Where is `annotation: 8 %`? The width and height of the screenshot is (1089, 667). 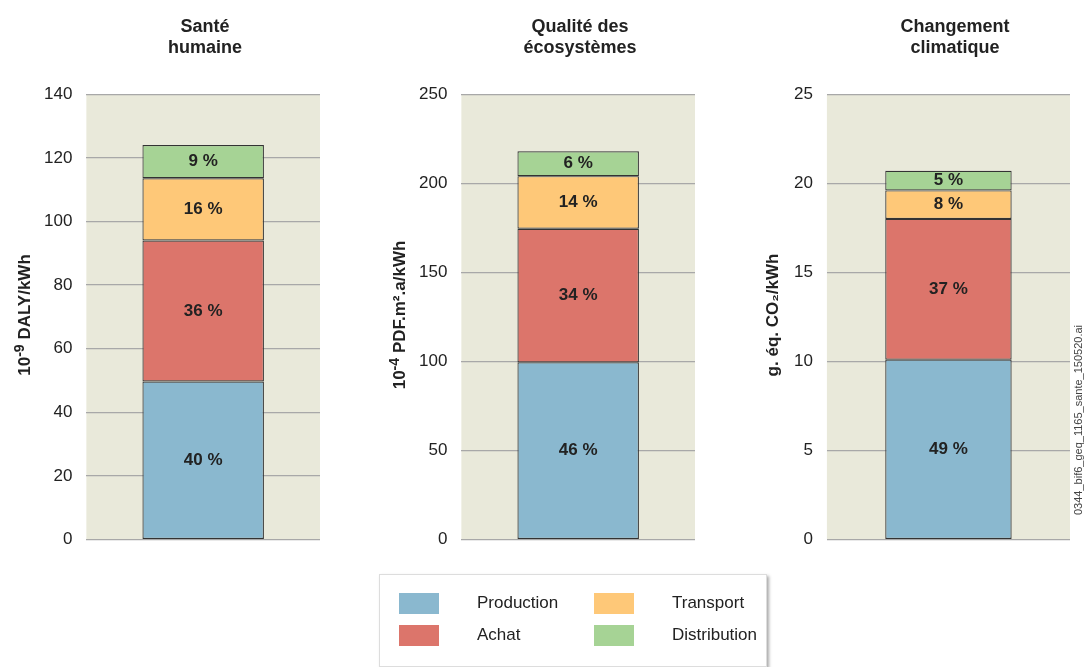 annotation: 8 % is located at coordinates (948, 204).